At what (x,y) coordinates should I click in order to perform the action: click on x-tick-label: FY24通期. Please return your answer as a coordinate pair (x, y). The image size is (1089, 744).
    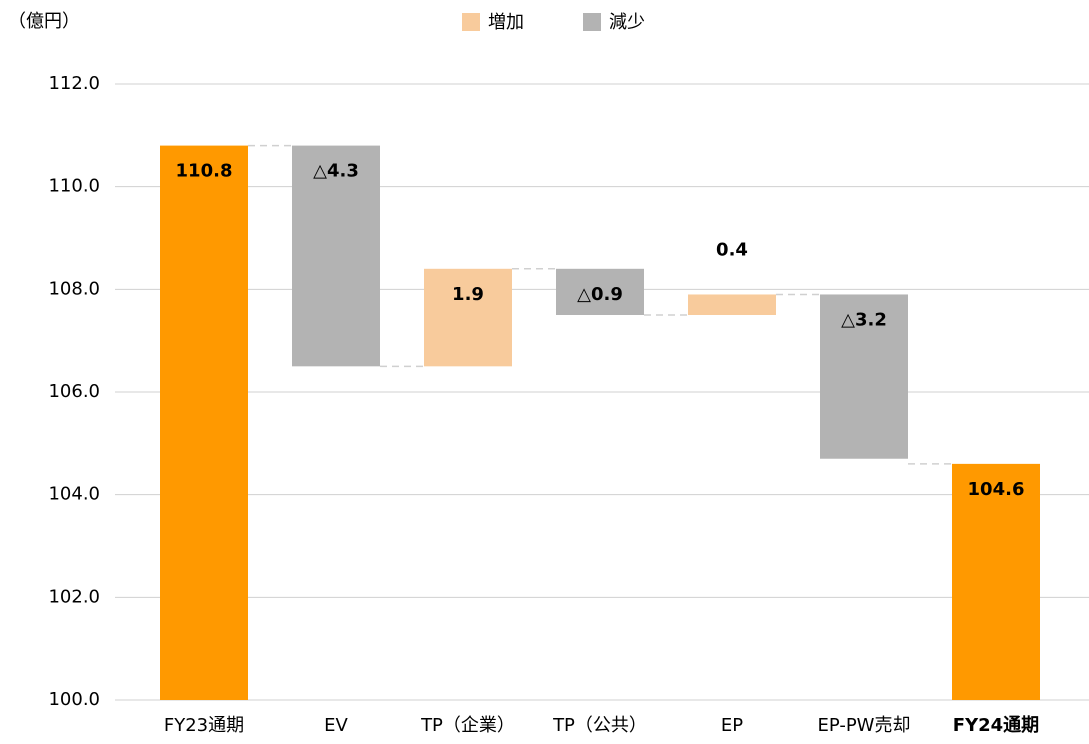
    Looking at the image, I should click on (996, 725).